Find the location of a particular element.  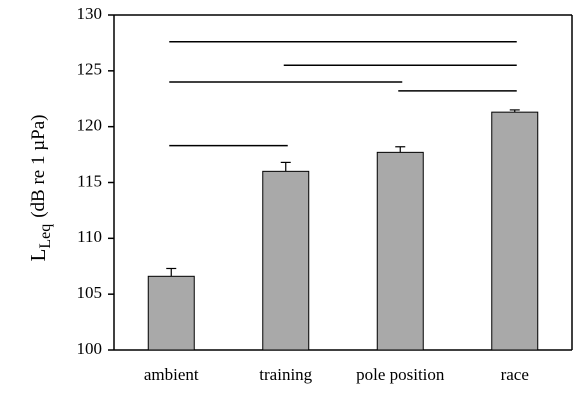

y-tick-label: 125 is located at coordinates (90, 69).